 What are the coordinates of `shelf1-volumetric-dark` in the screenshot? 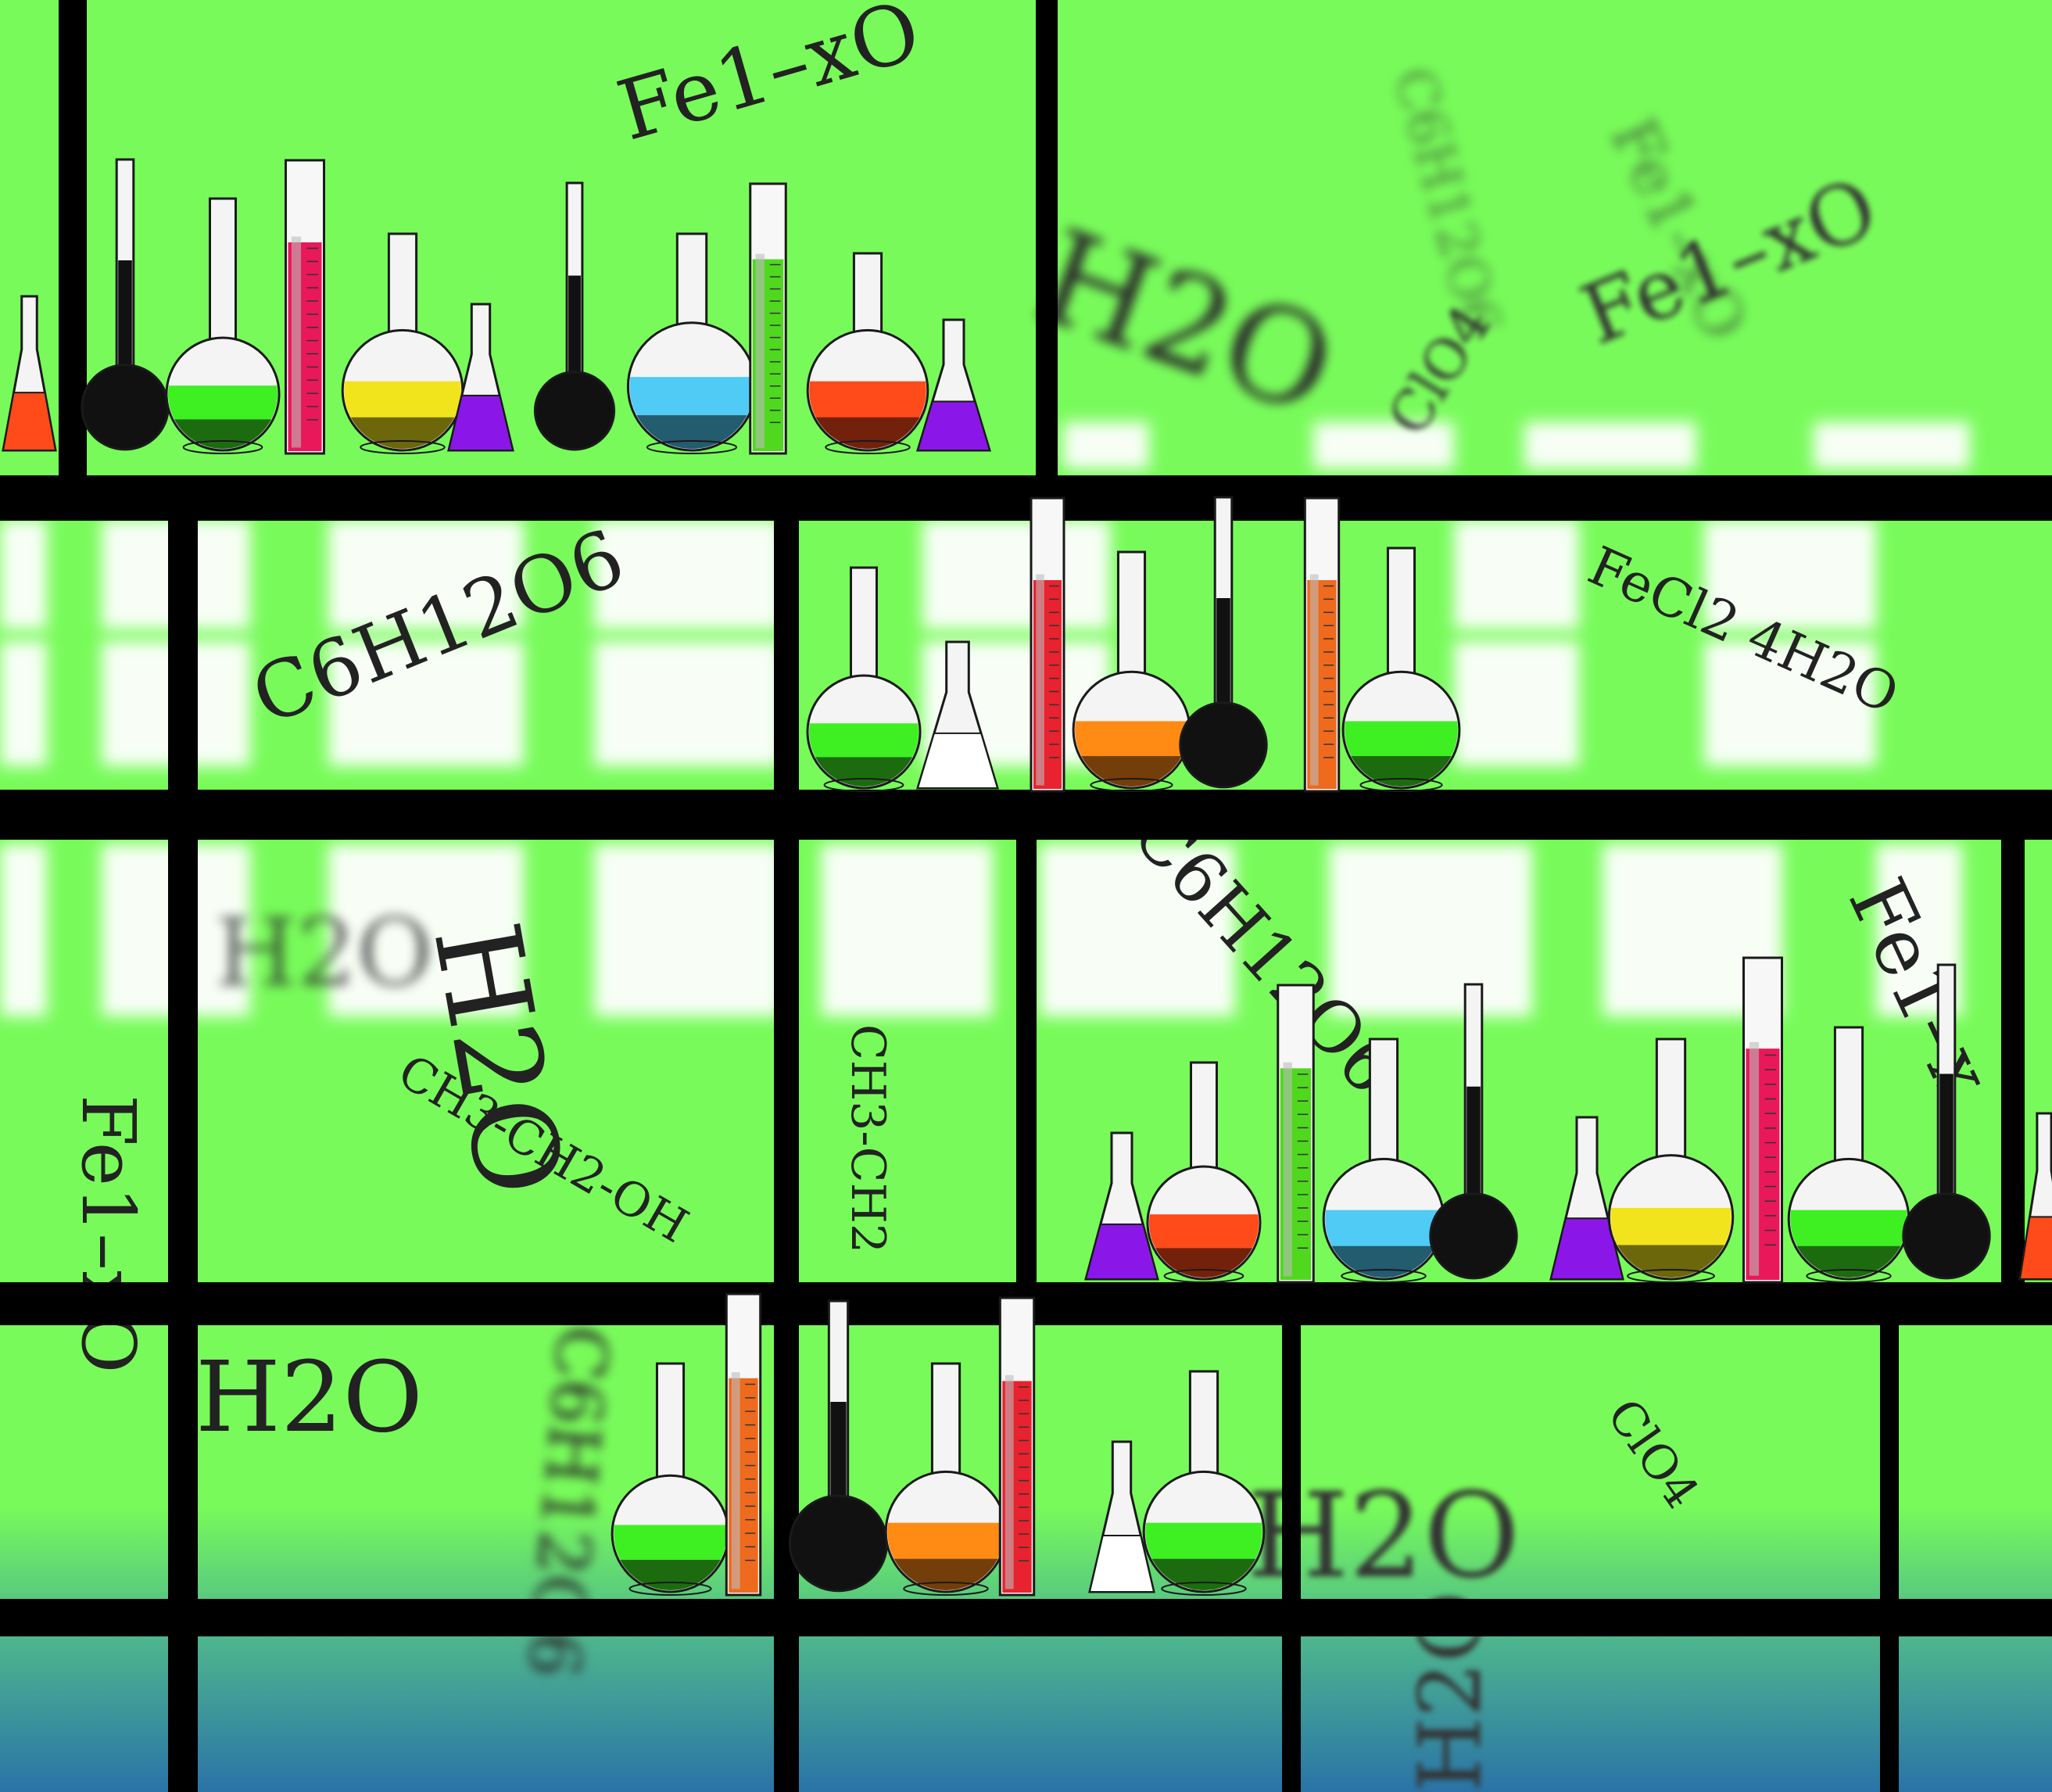 It's located at (125, 304).